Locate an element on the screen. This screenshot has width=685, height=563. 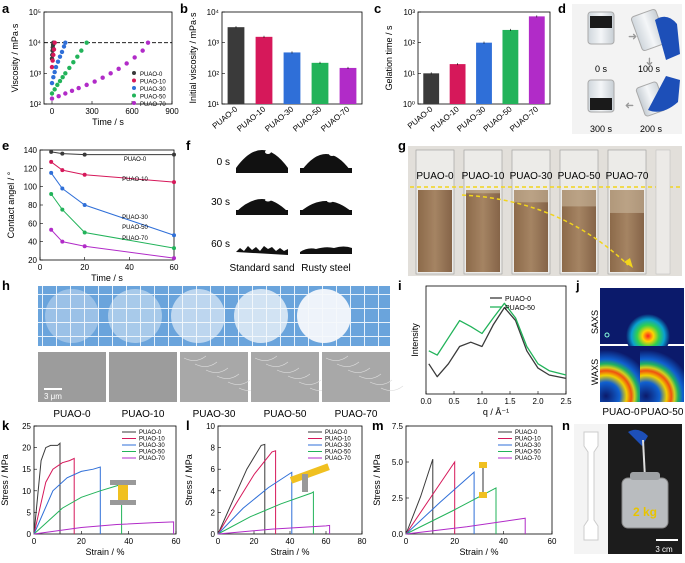
sample-label: PUAO-10 is located at coordinates (483, 176).